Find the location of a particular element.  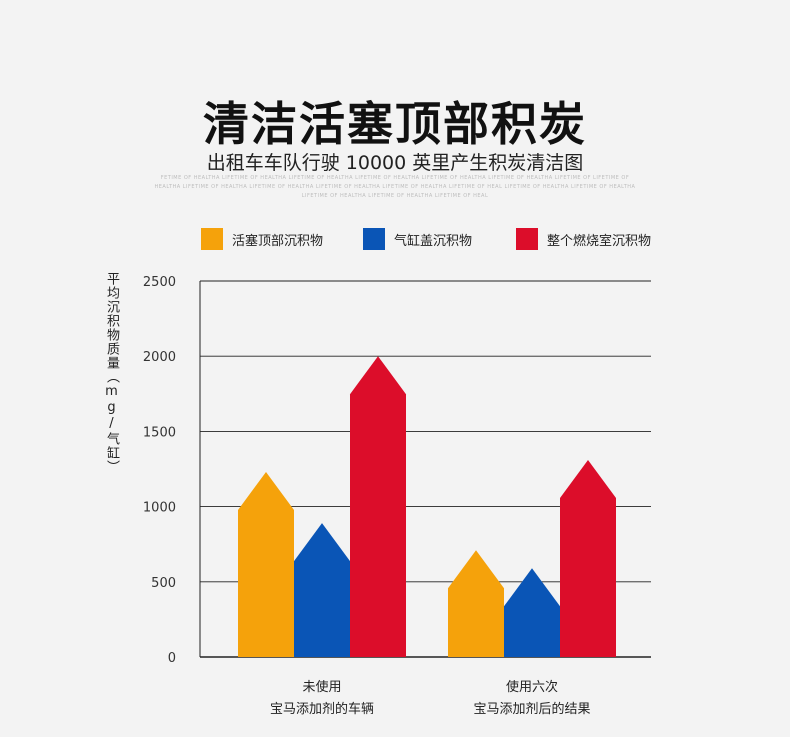

chart-subtitle: 出租车车队行驶 10000 英里产生积炭清洁图 is located at coordinates (395, 163).